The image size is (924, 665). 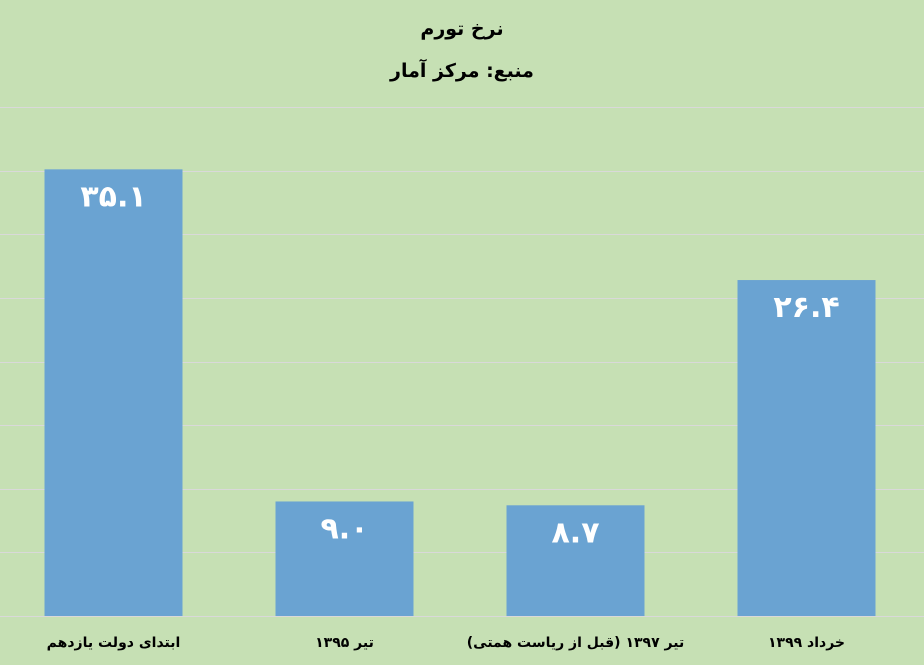 I want to click on chart-subtitle: منبع: مرکز آمار, so click(x=462, y=71).